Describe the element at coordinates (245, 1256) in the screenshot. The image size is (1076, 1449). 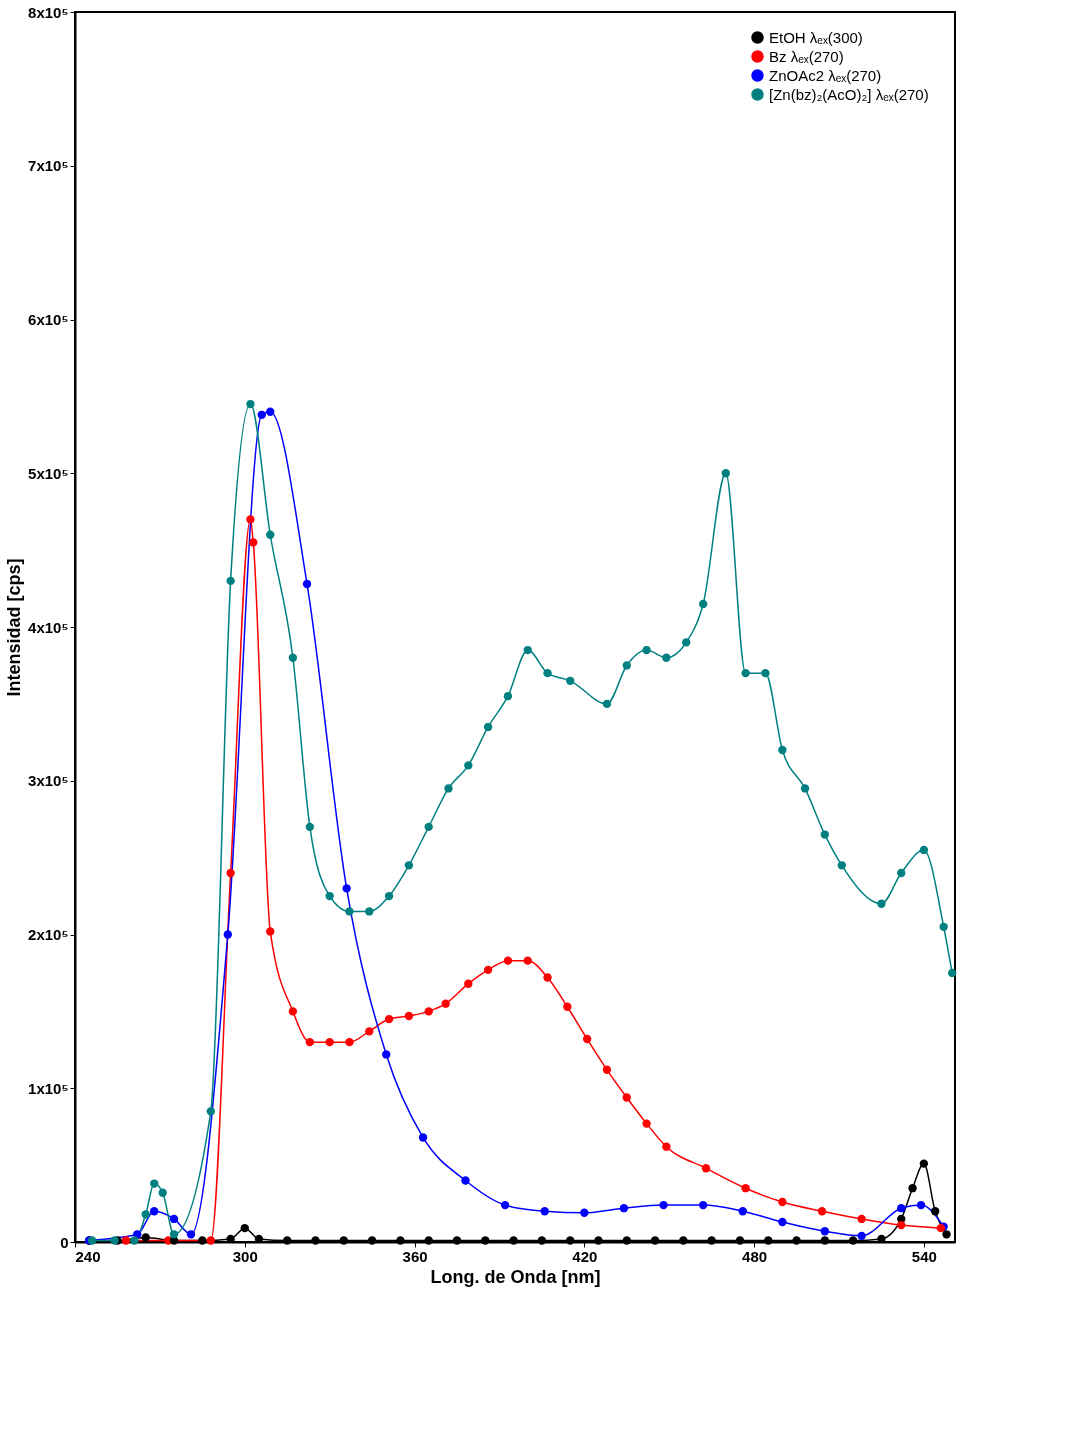
I see `x-tick-label: 300` at that location.